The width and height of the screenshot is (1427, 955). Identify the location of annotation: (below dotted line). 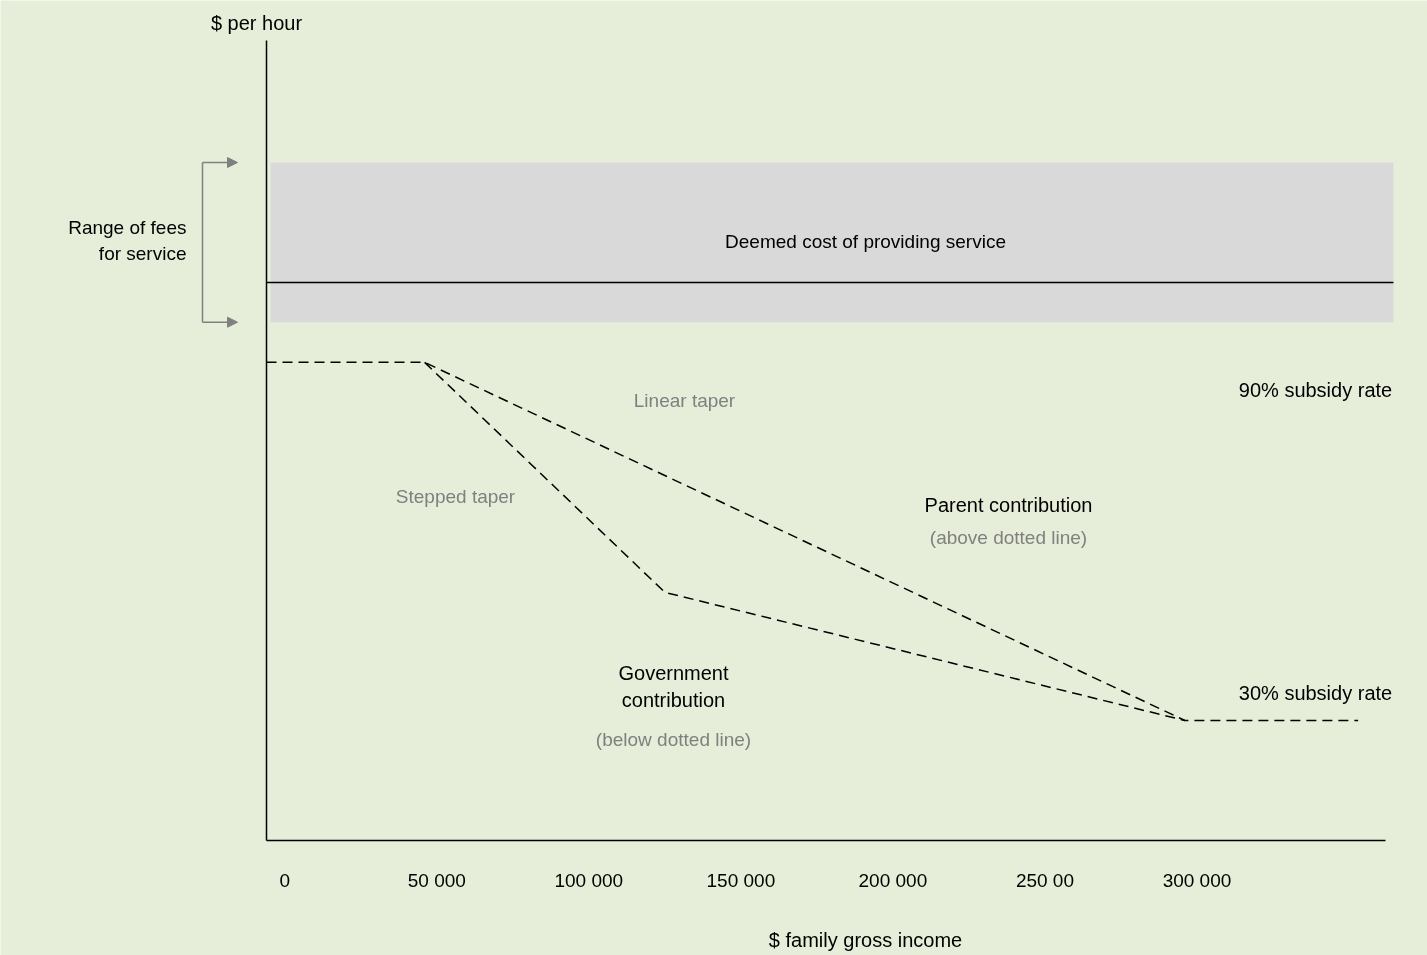
(673, 739).